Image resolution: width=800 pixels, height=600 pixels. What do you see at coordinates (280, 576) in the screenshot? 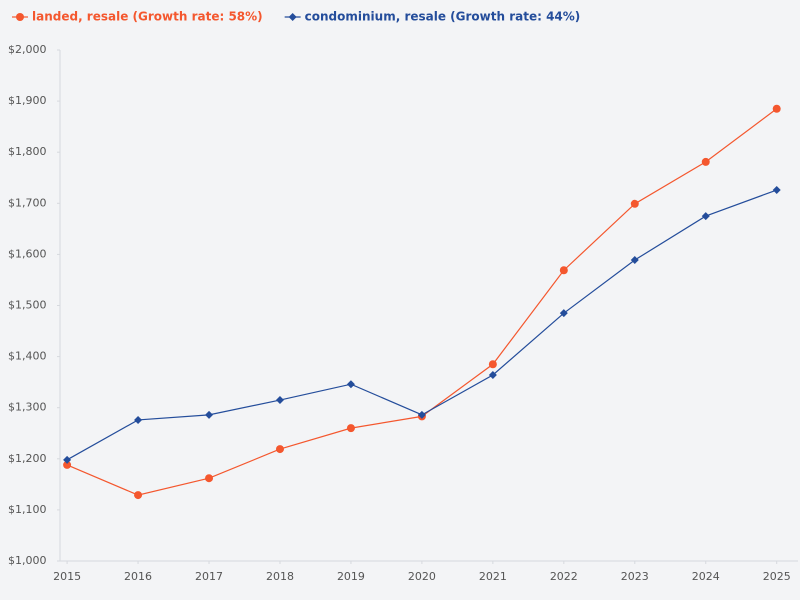
I see `x-tick-label: 2018` at bounding box center [280, 576].